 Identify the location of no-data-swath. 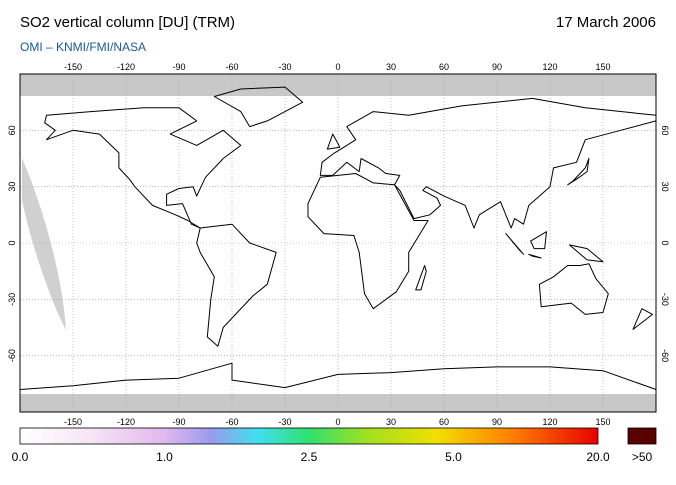
(44, 244).